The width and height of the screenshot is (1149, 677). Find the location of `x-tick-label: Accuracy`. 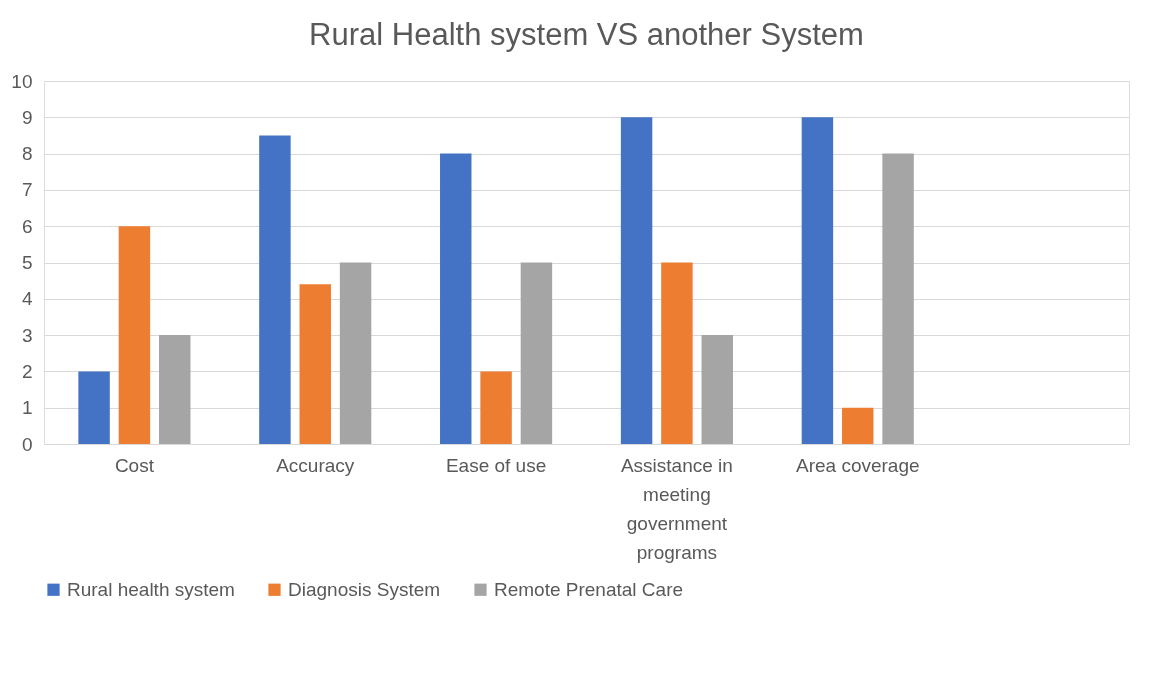

x-tick-label: Accuracy is located at coordinates (315, 465).